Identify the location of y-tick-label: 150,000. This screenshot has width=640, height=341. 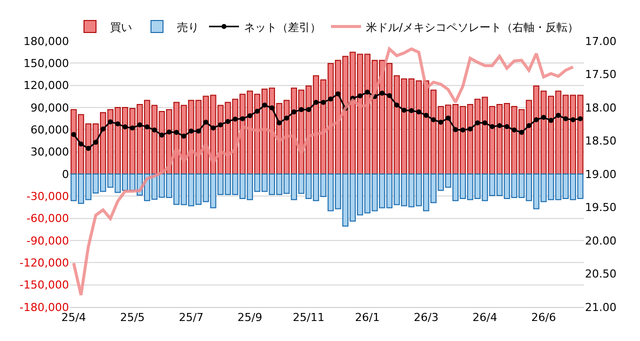
(46, 63).